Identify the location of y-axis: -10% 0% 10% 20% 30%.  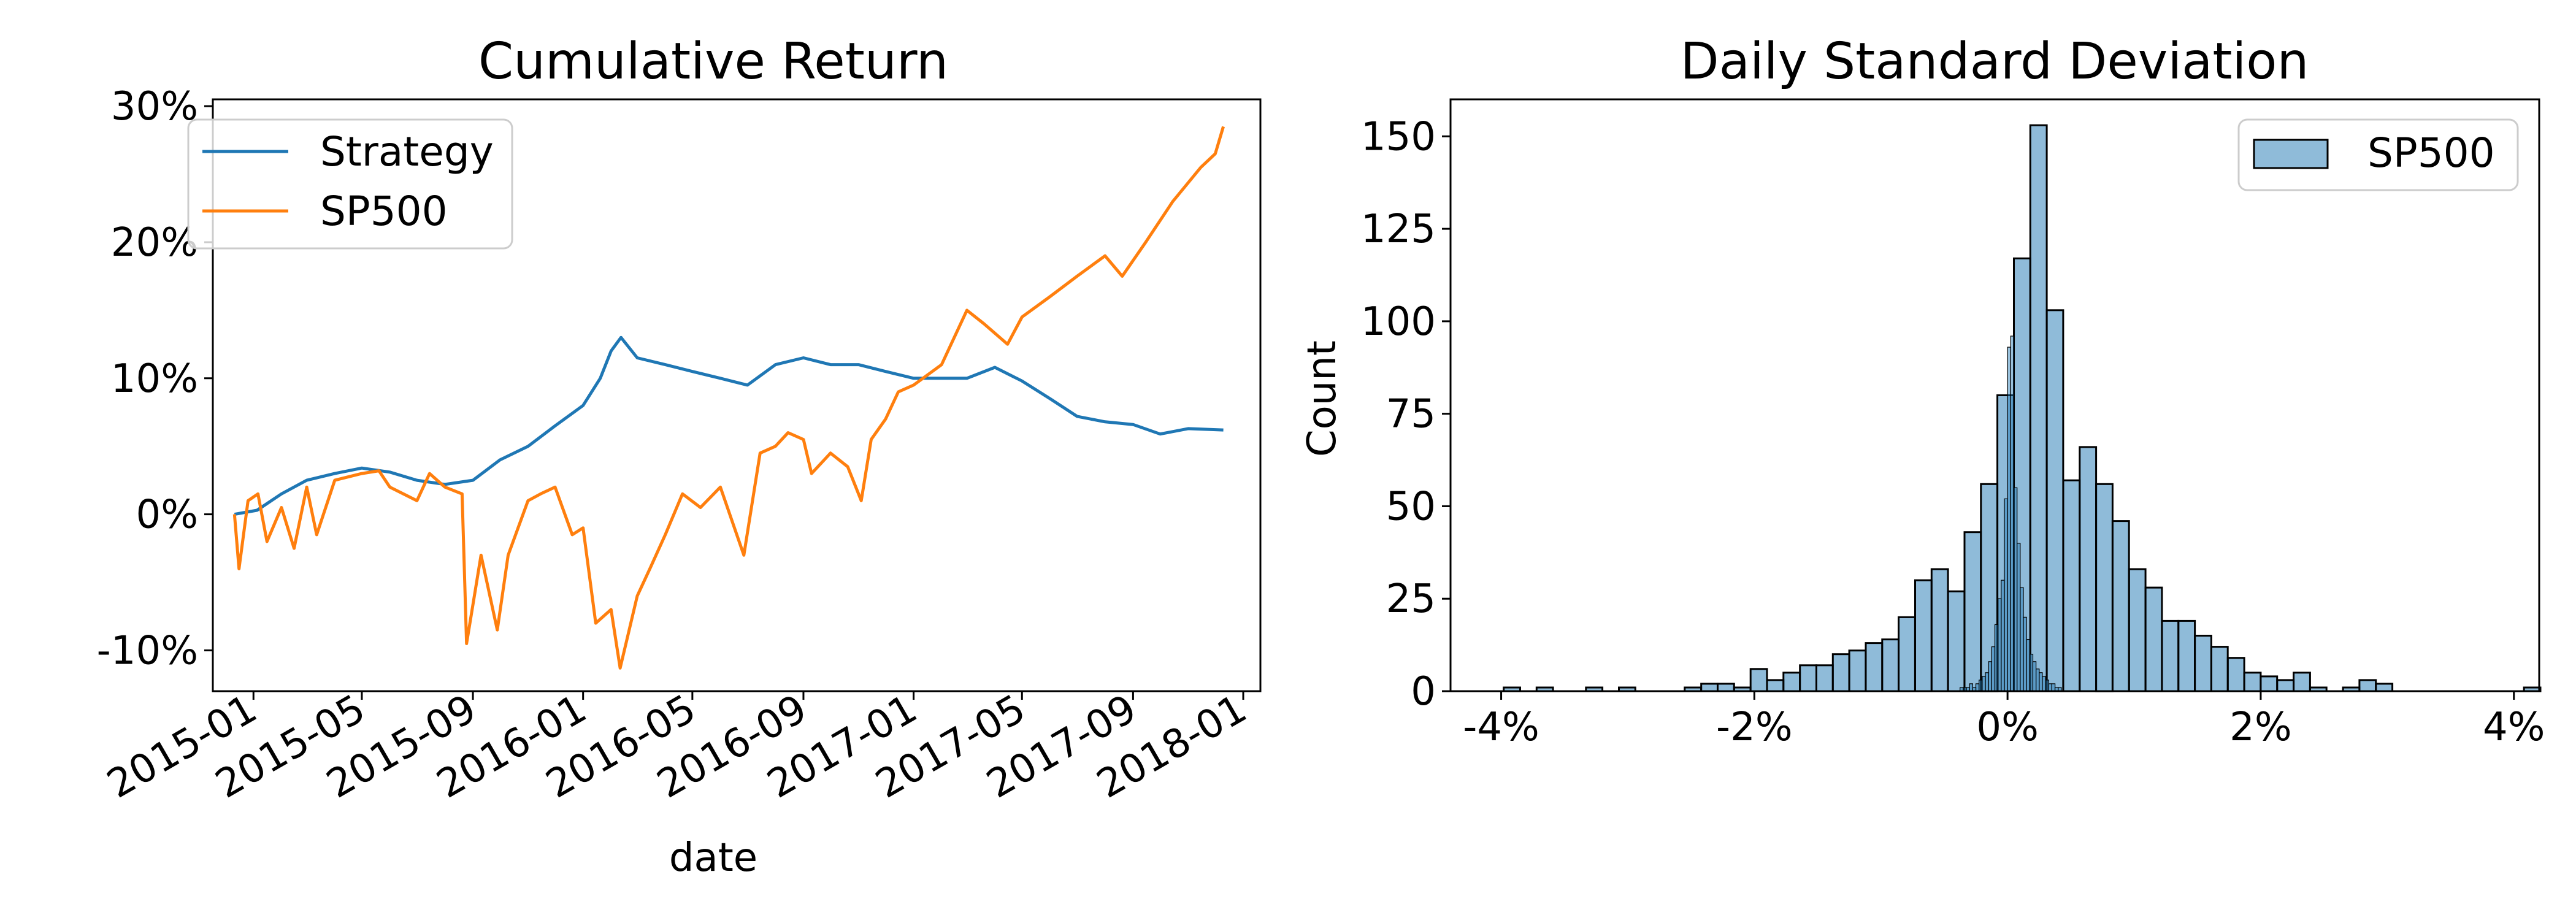
(155, 378).